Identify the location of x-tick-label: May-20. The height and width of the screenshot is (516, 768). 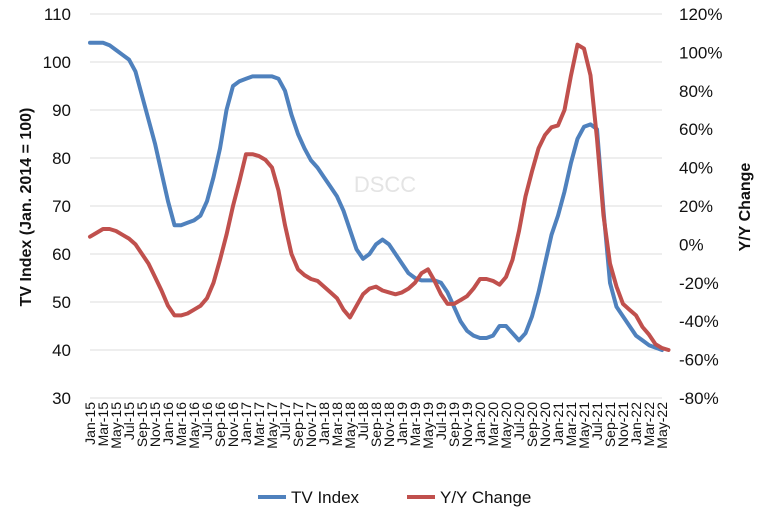
(506, 425).